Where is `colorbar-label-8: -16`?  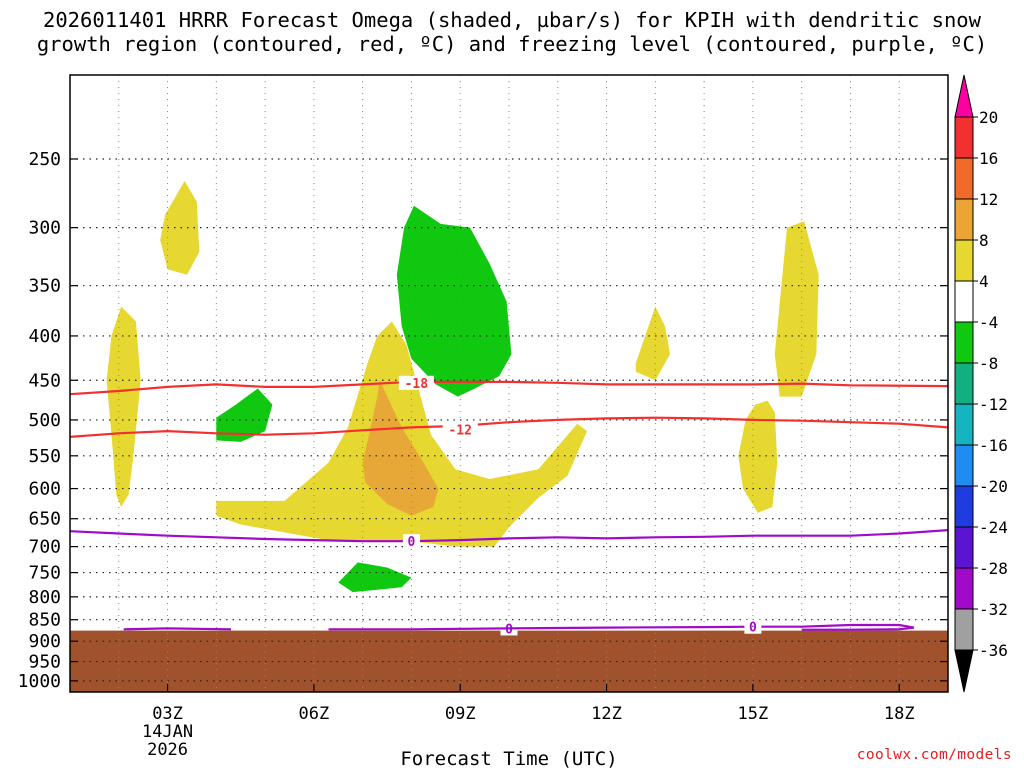 colorbar-label-8: -16 is located at coordinates (993, 445).